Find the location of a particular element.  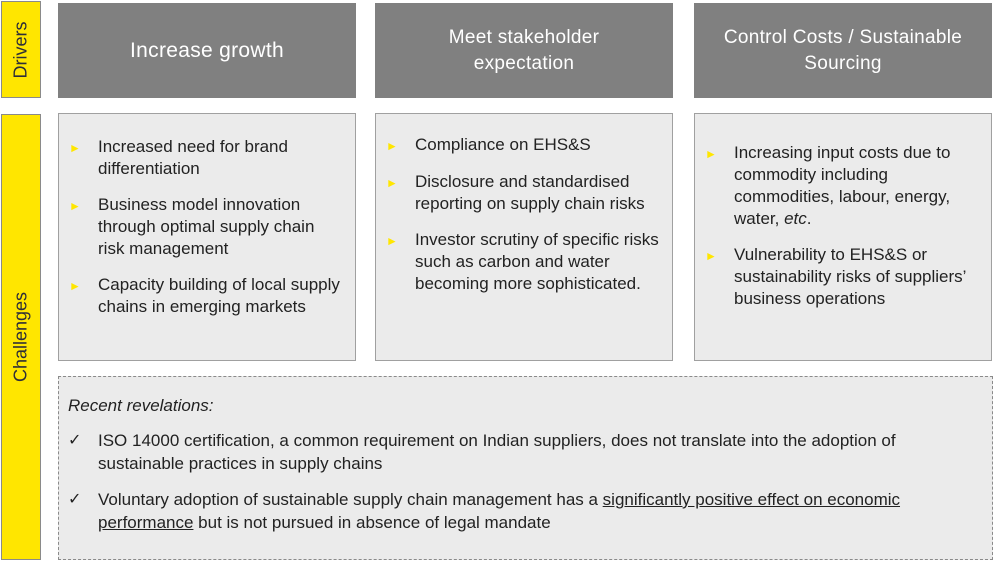

challenge-item-text: Compliance on EHS&S is located at coordinates (503, 144).